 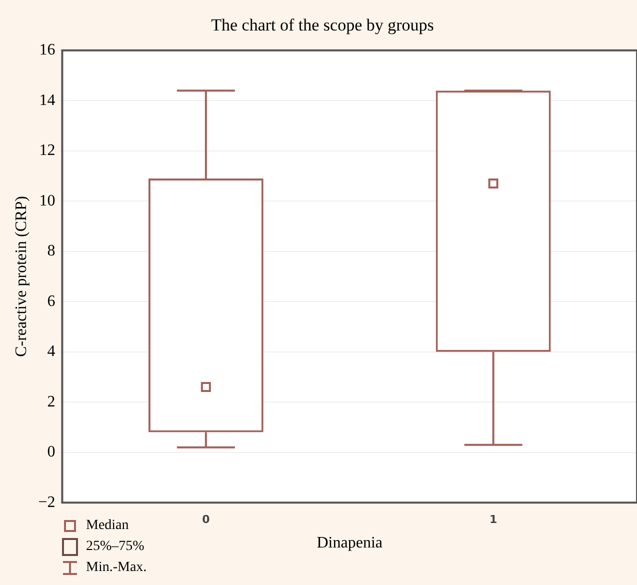 I want to click on text: Median, so click(x=107, y=526).